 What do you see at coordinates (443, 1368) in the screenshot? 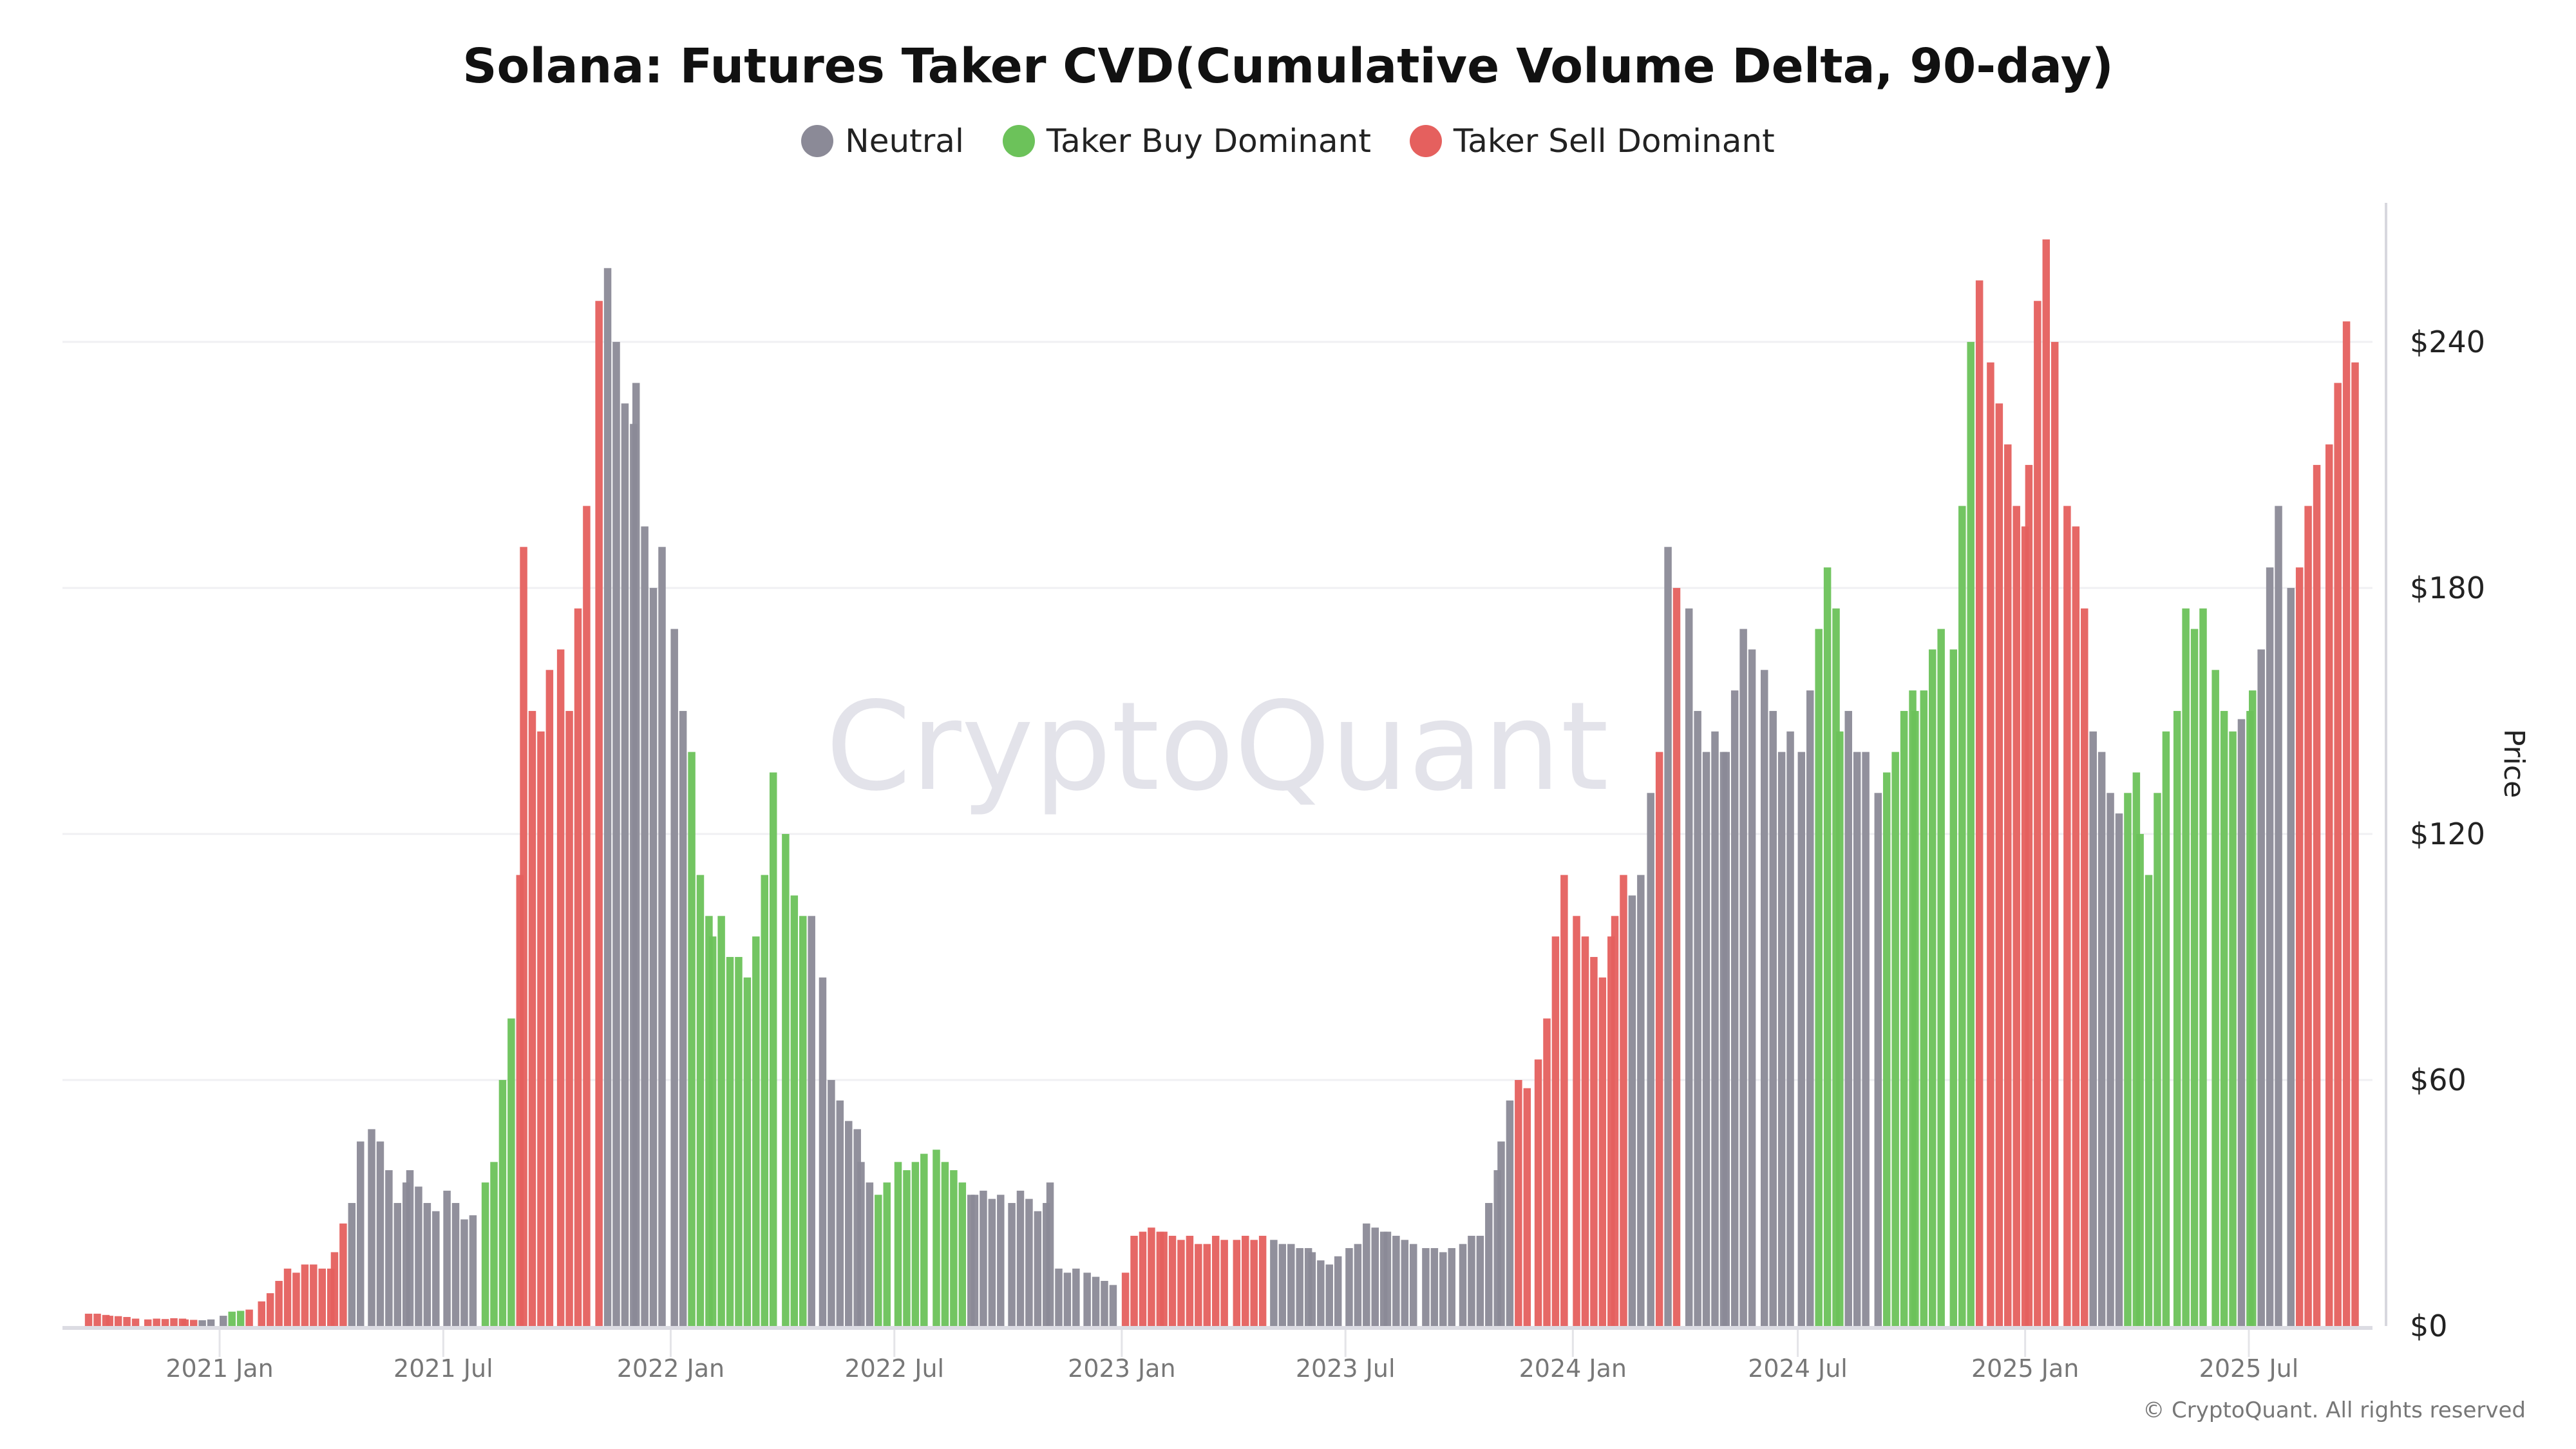
I see `x-tick-label: 2021 Jul` at bounding box center [443, 1368].